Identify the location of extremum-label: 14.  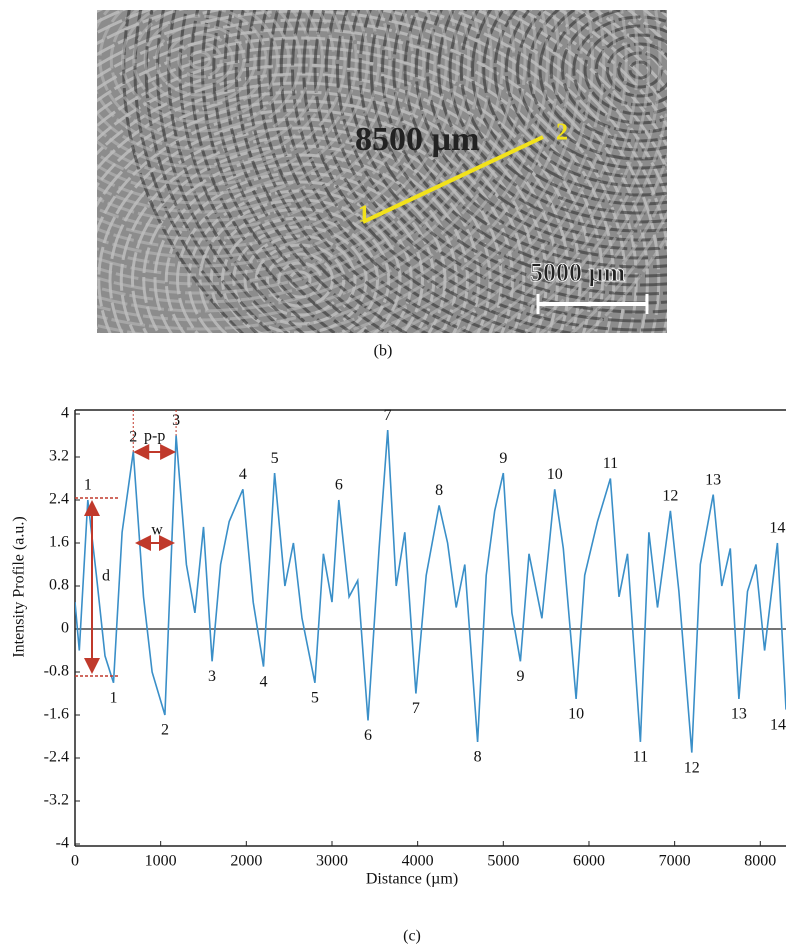
(777, 528).